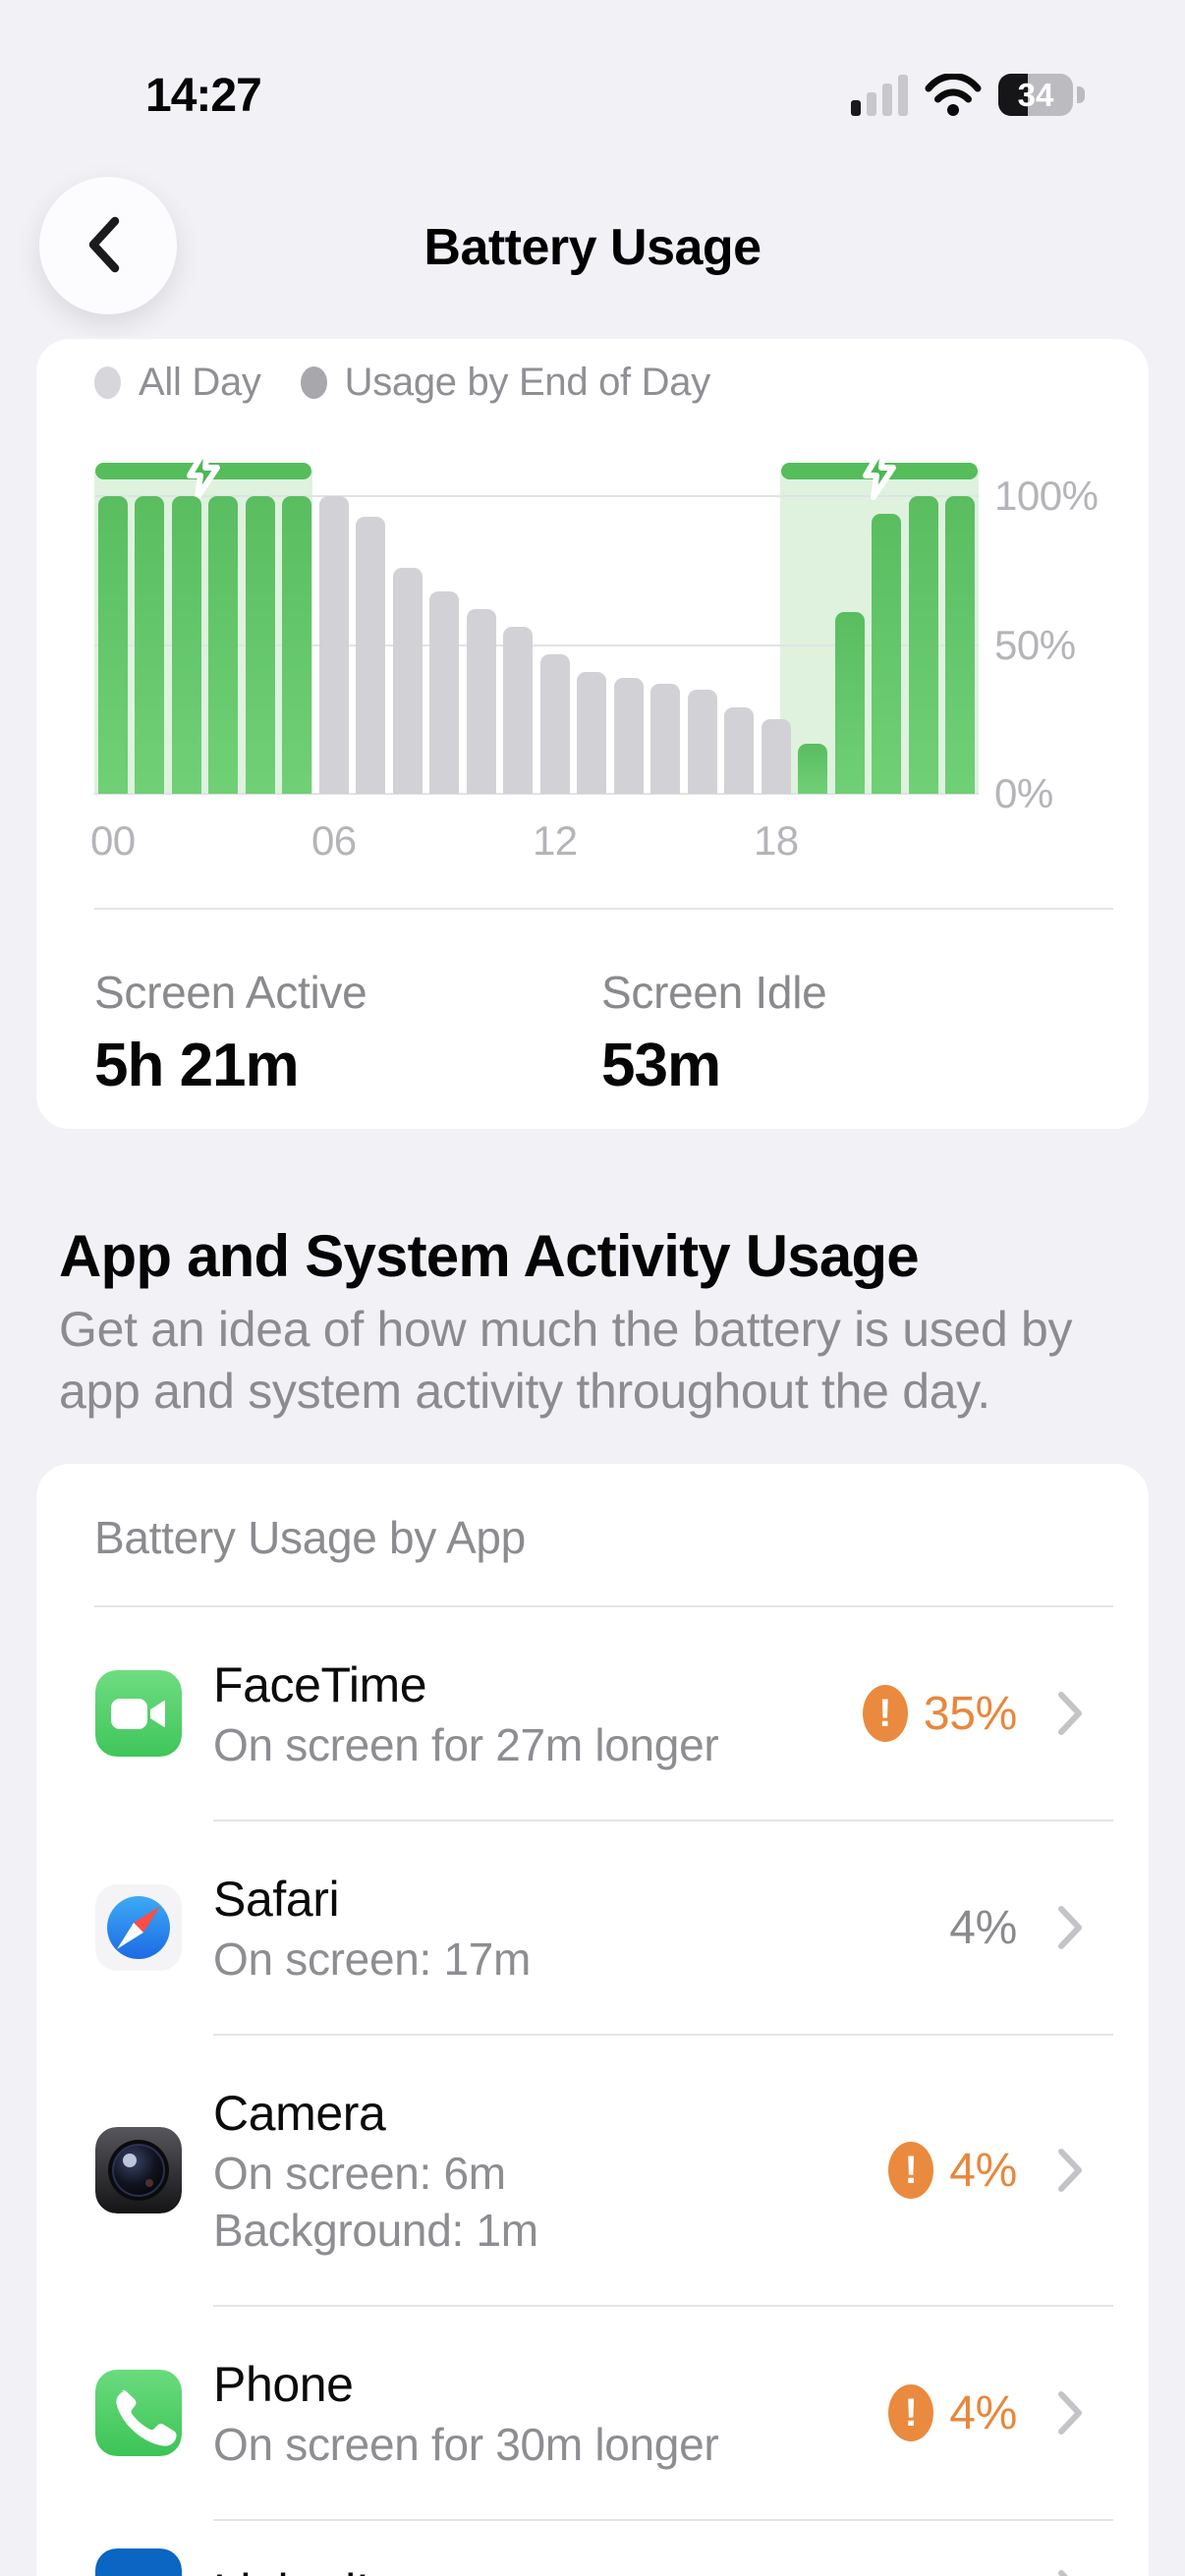 Image resolution: width=1185 pixels, height=2576 pixels. I want to click on back-button, so click(108, 245).